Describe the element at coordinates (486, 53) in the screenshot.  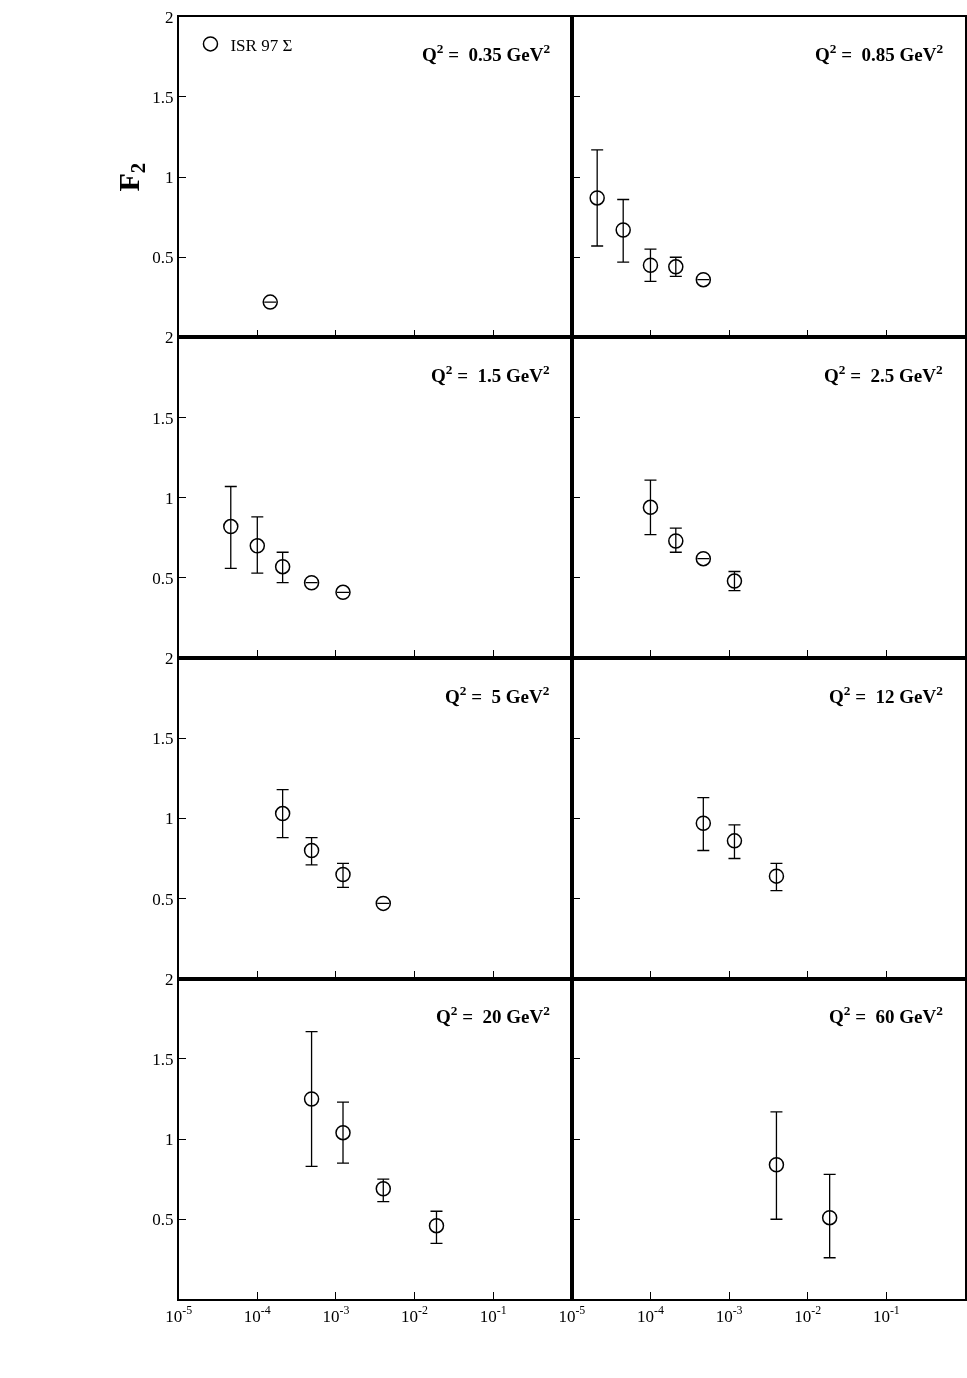
I see `text: Q$^{2}$ = 0.35 GeV$^{2}$` at that location.